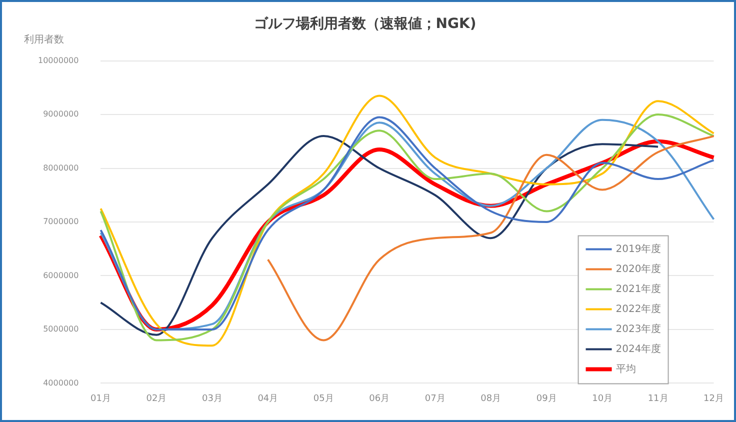 The height and width of the screenshot is (422, 736). What do you see at coordinates (639, 328) in the screenshot?
I see `legend-label: 2023年度` at bounding box center [639, 328].